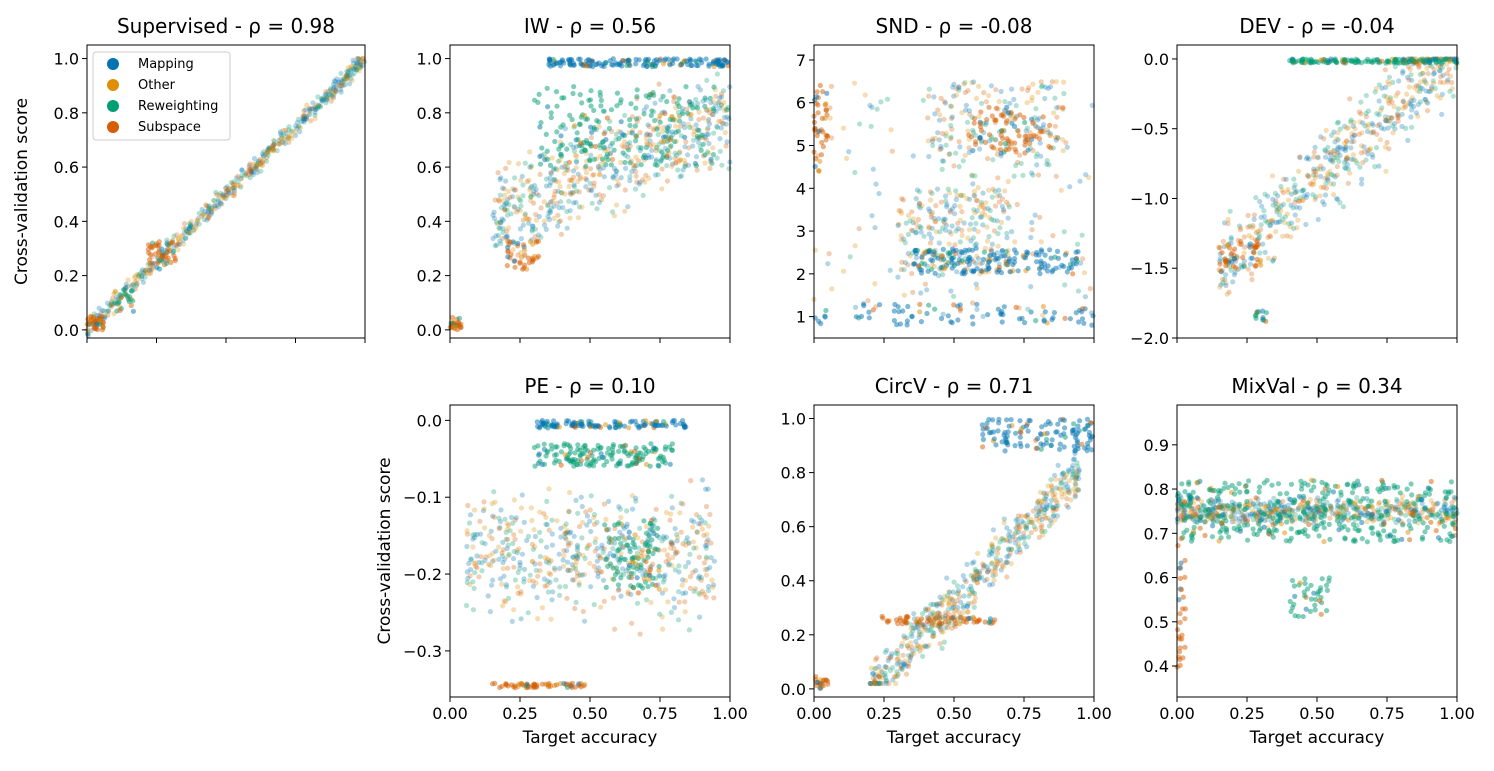 This screenshot has width=1494, height=771. What do you see at coordinates (801, 317) in the screenshot?
I see `snd-y-tick-label: 1` at bounding box center [801, 317].